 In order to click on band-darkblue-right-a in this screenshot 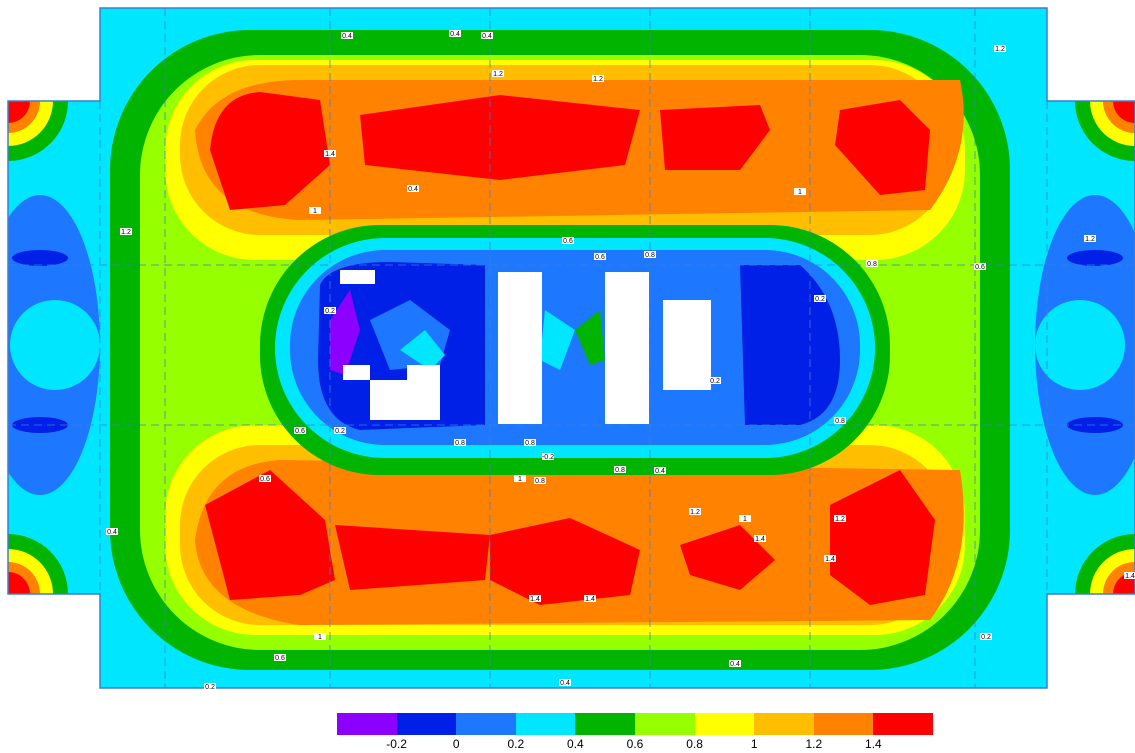, I will do `click(1095, 258)`.